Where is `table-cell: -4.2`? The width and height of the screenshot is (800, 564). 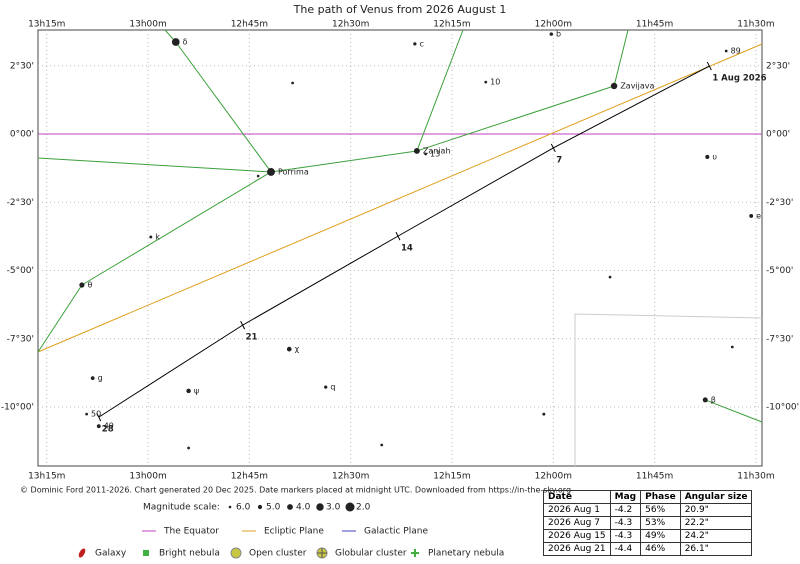 table-cell: -4.2 is located at coordinates (625, 510).